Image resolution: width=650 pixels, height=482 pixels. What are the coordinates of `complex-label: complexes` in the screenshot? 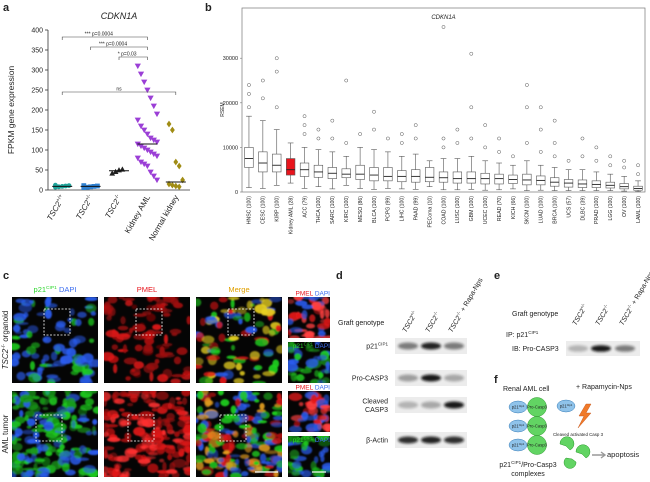 It's located at (528, 474).